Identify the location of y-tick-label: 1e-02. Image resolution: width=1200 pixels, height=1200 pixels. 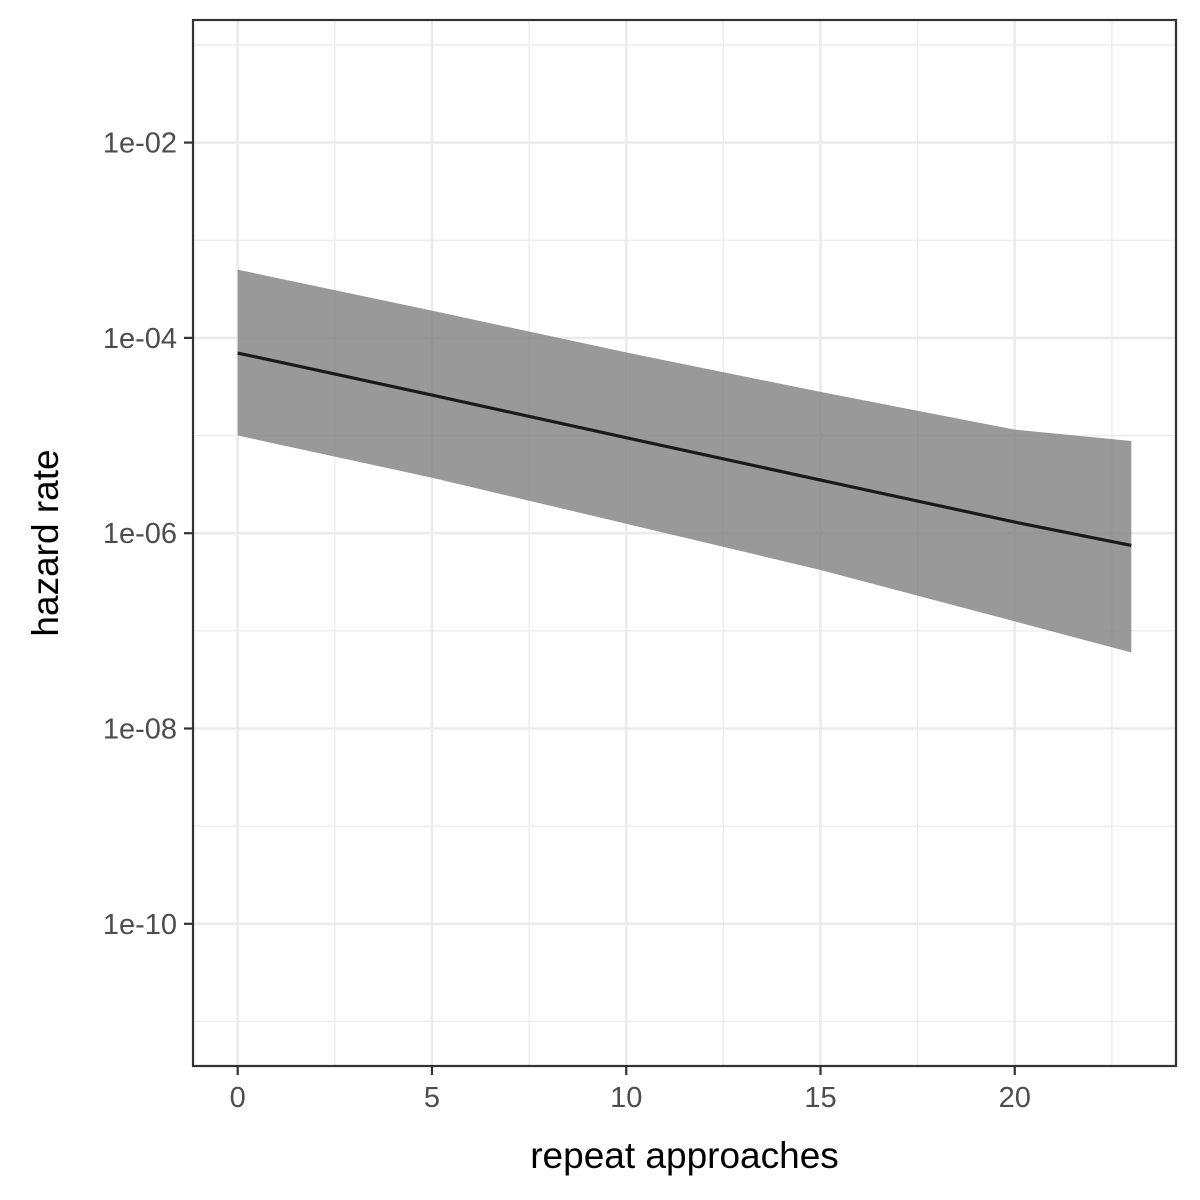
(140, 144).